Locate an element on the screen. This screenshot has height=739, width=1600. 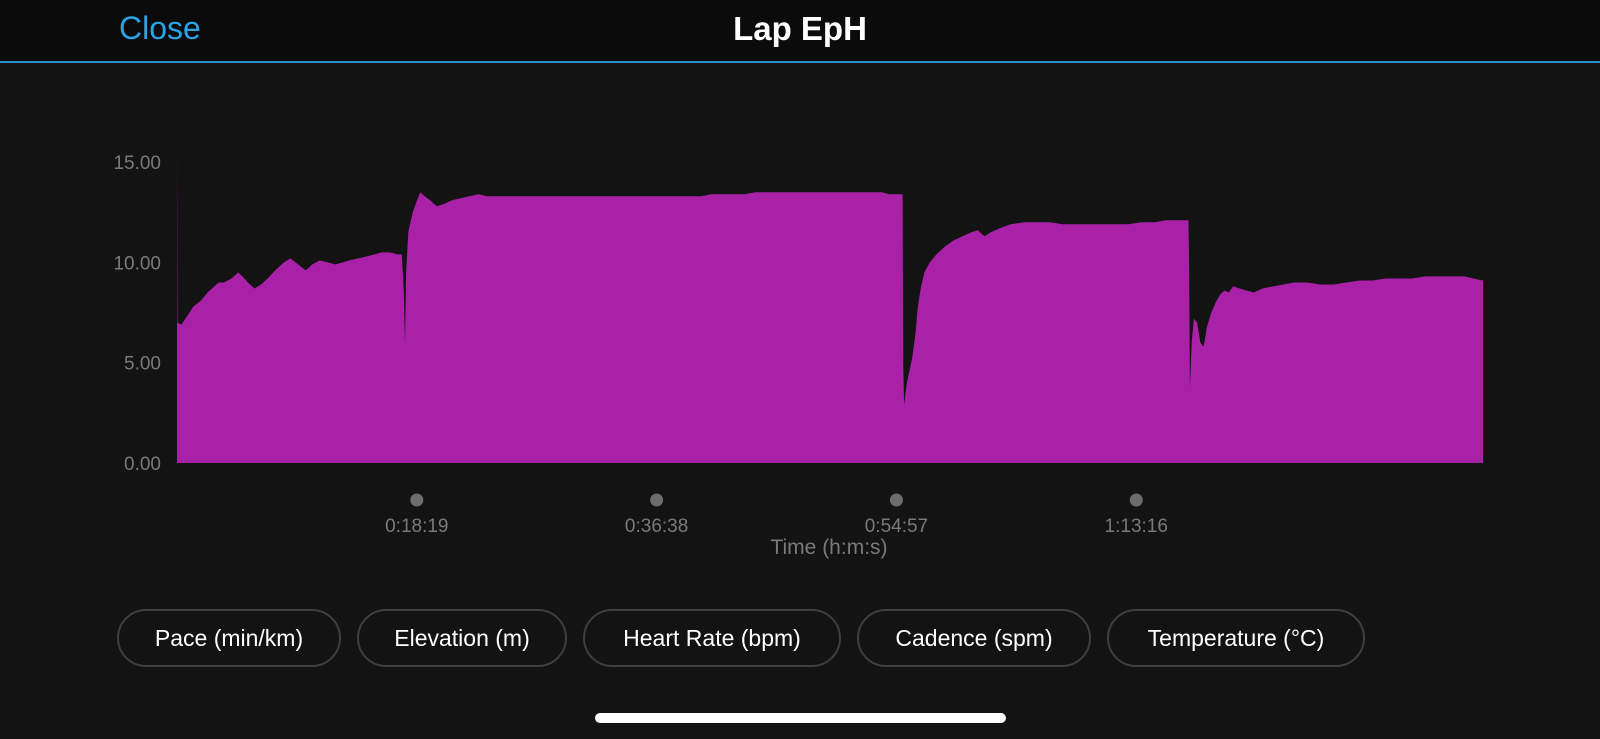
home-indicator is located at coordinates (800, 718).